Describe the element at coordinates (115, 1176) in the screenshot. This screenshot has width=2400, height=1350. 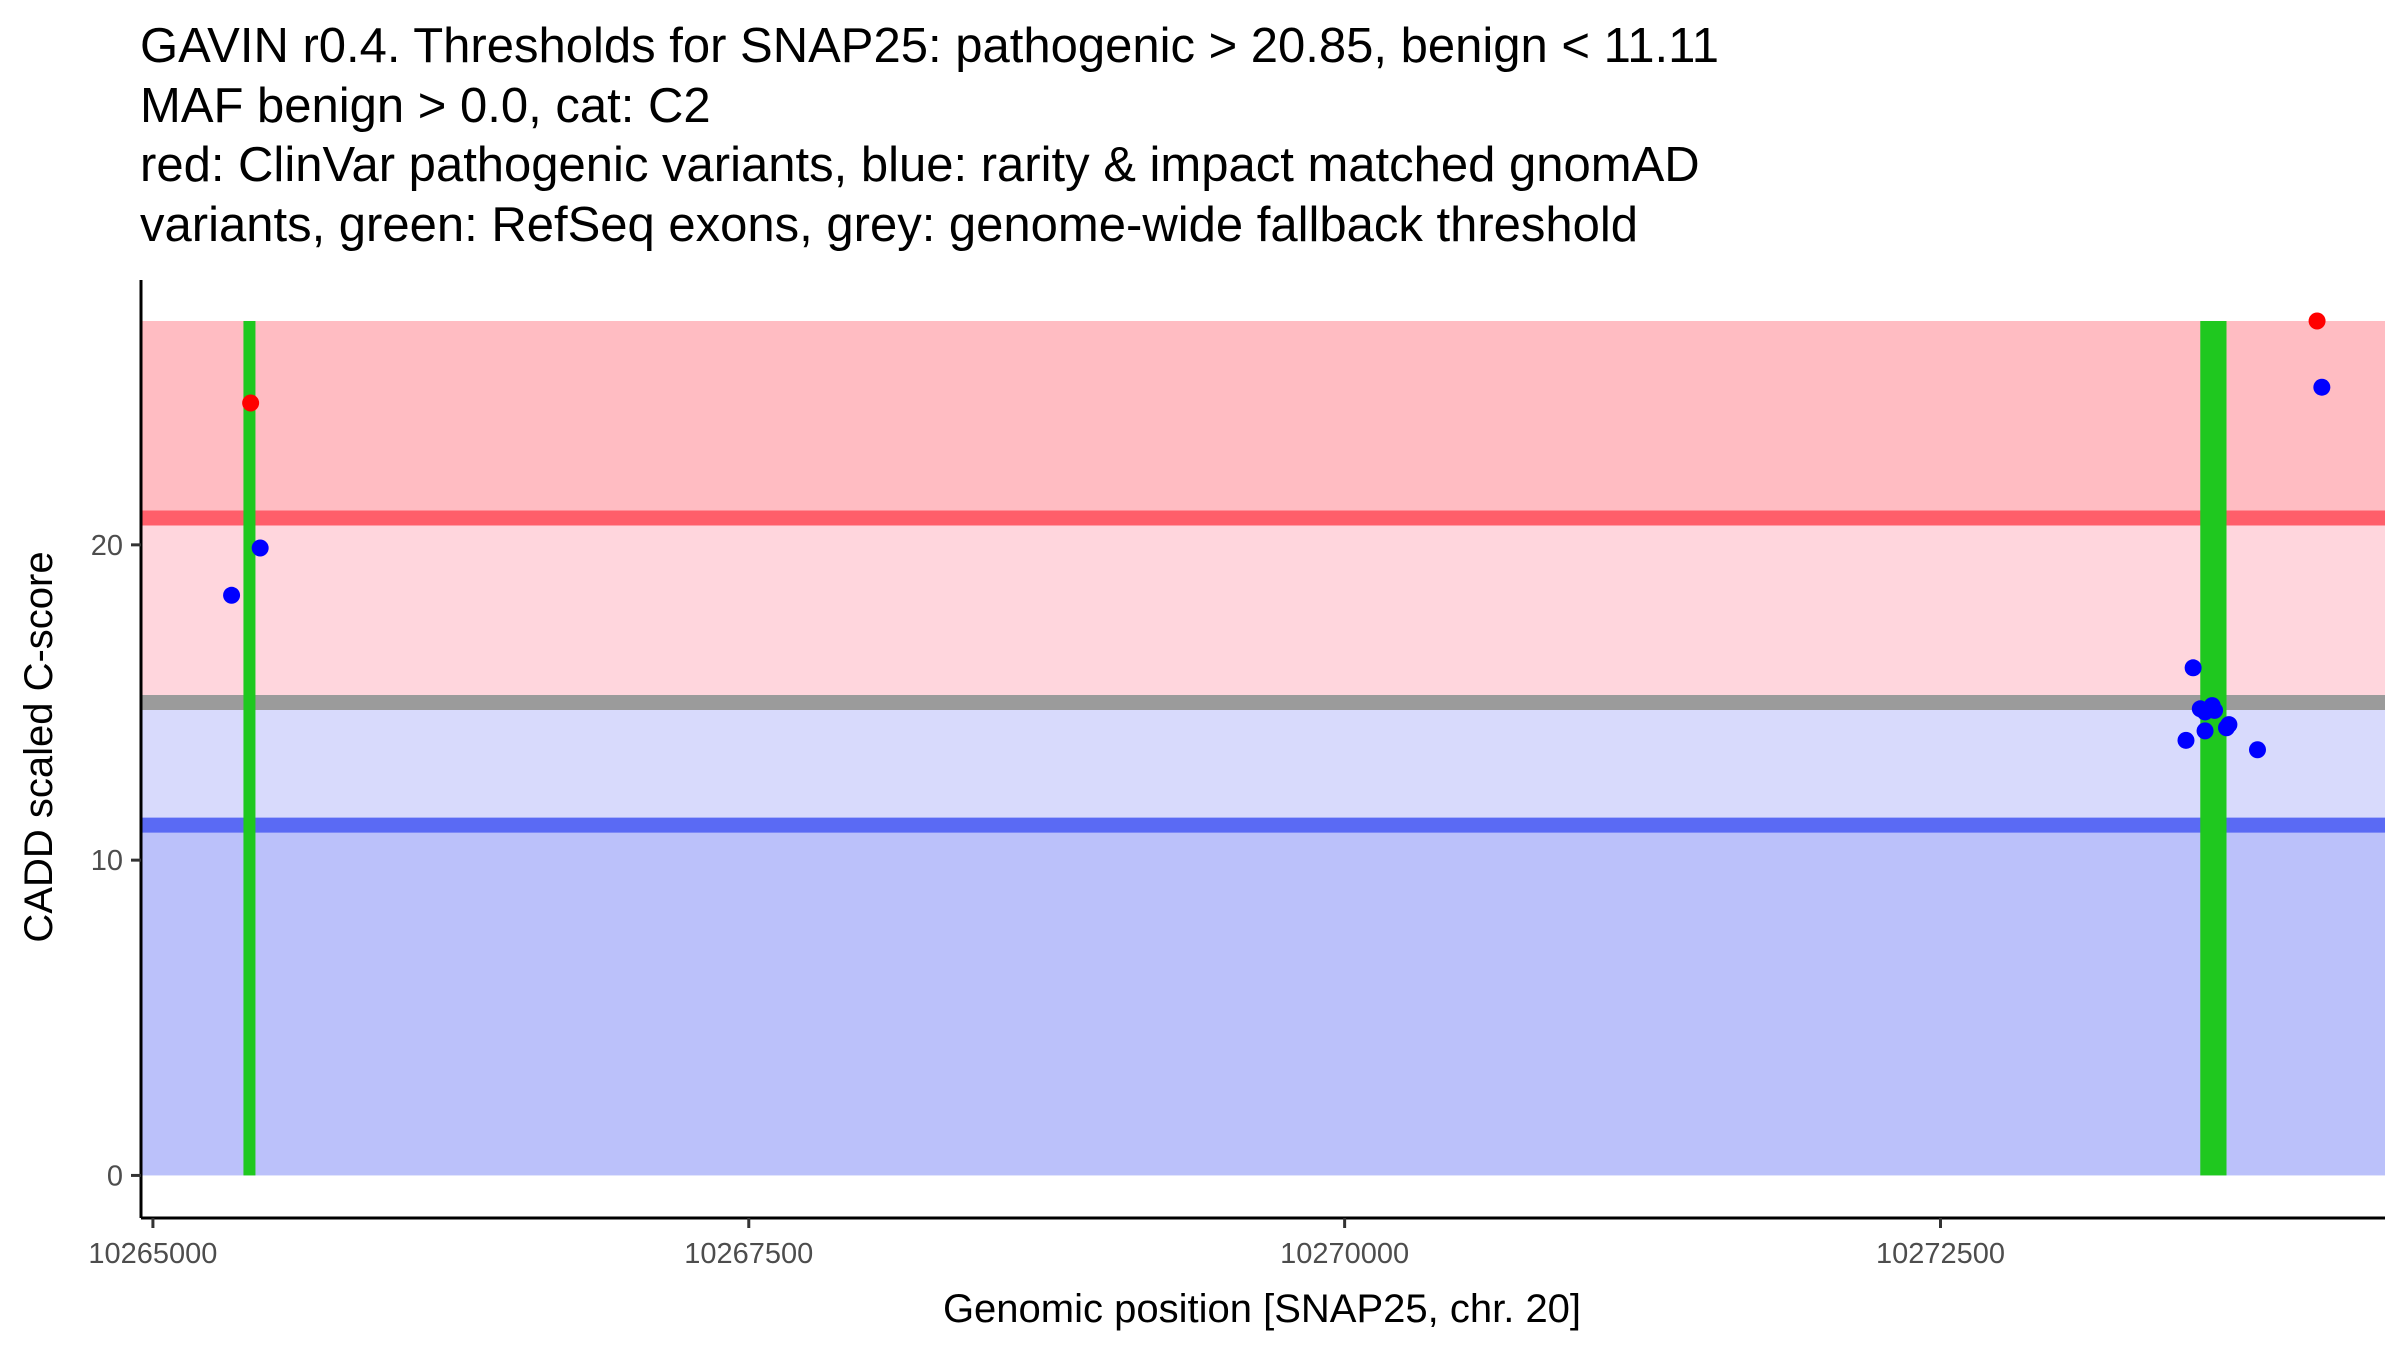
I see `y-tick-label: 0` at that location.